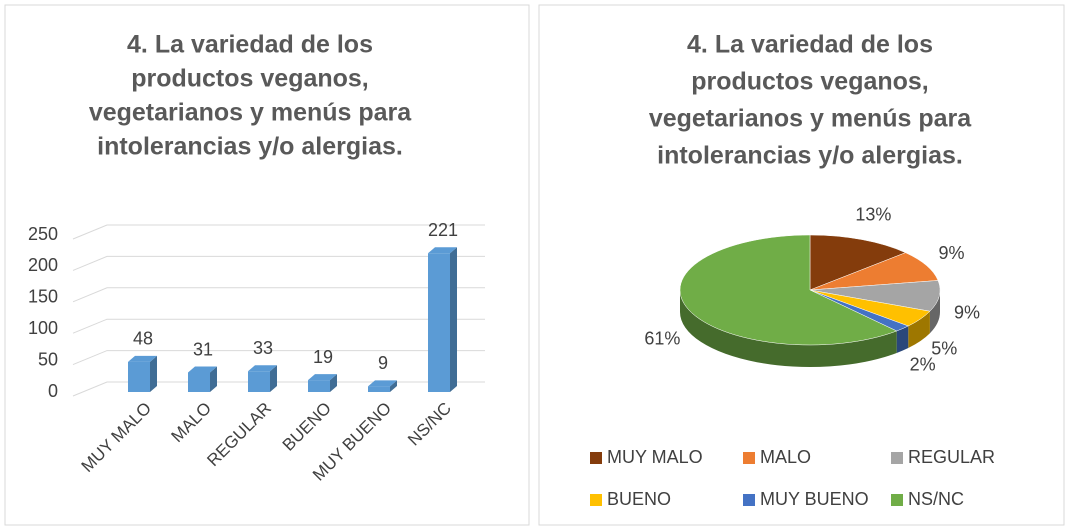  Describe the element at coordinates (923, 365) in the screenshot. I see `data-label: 2%` at that location.